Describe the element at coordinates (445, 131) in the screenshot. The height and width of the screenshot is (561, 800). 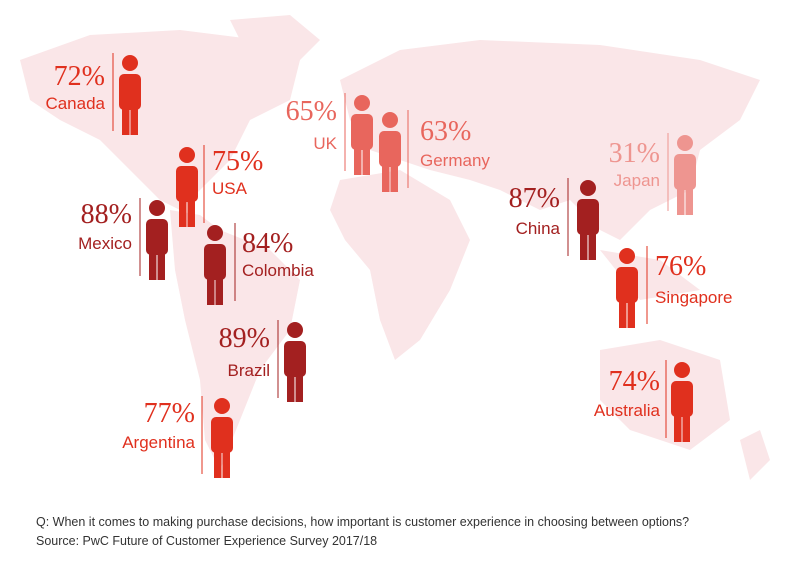
I see `percent: 63%` at that location.